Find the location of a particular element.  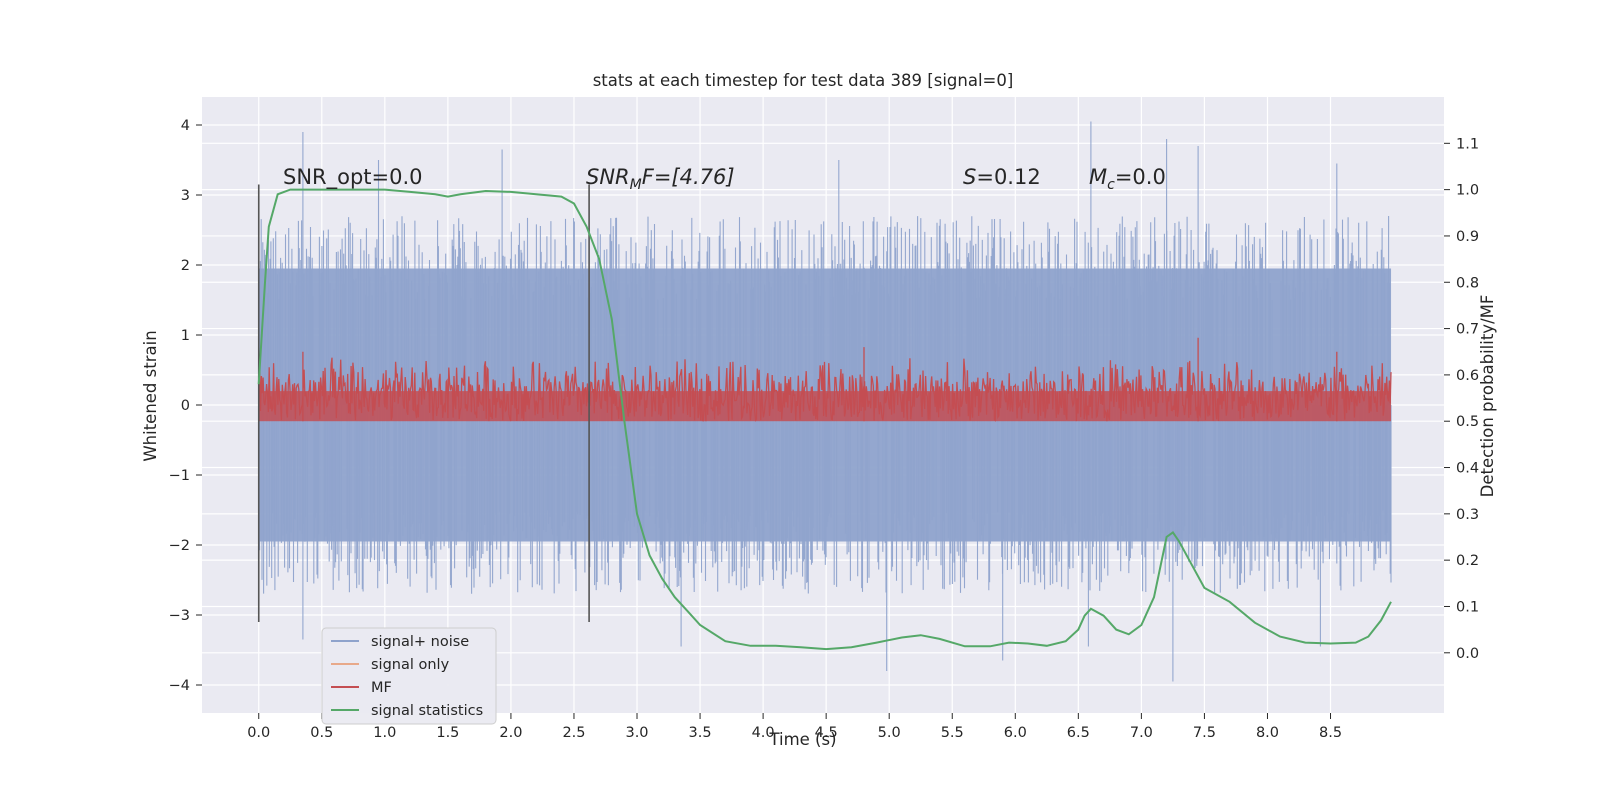

mf-band is located at coordinates (825, 406).